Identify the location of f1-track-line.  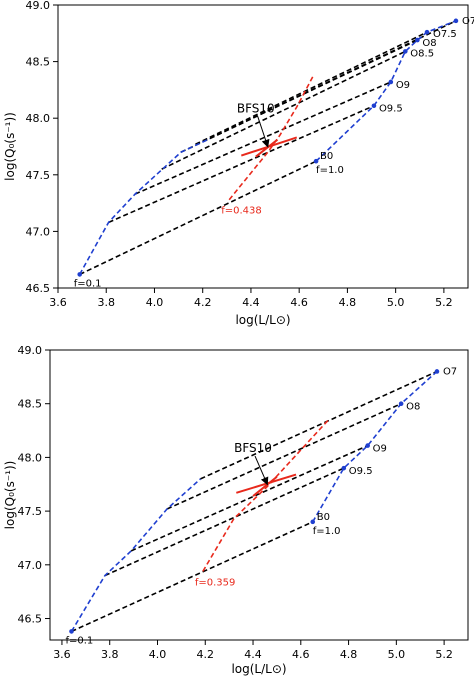
(375, 446).